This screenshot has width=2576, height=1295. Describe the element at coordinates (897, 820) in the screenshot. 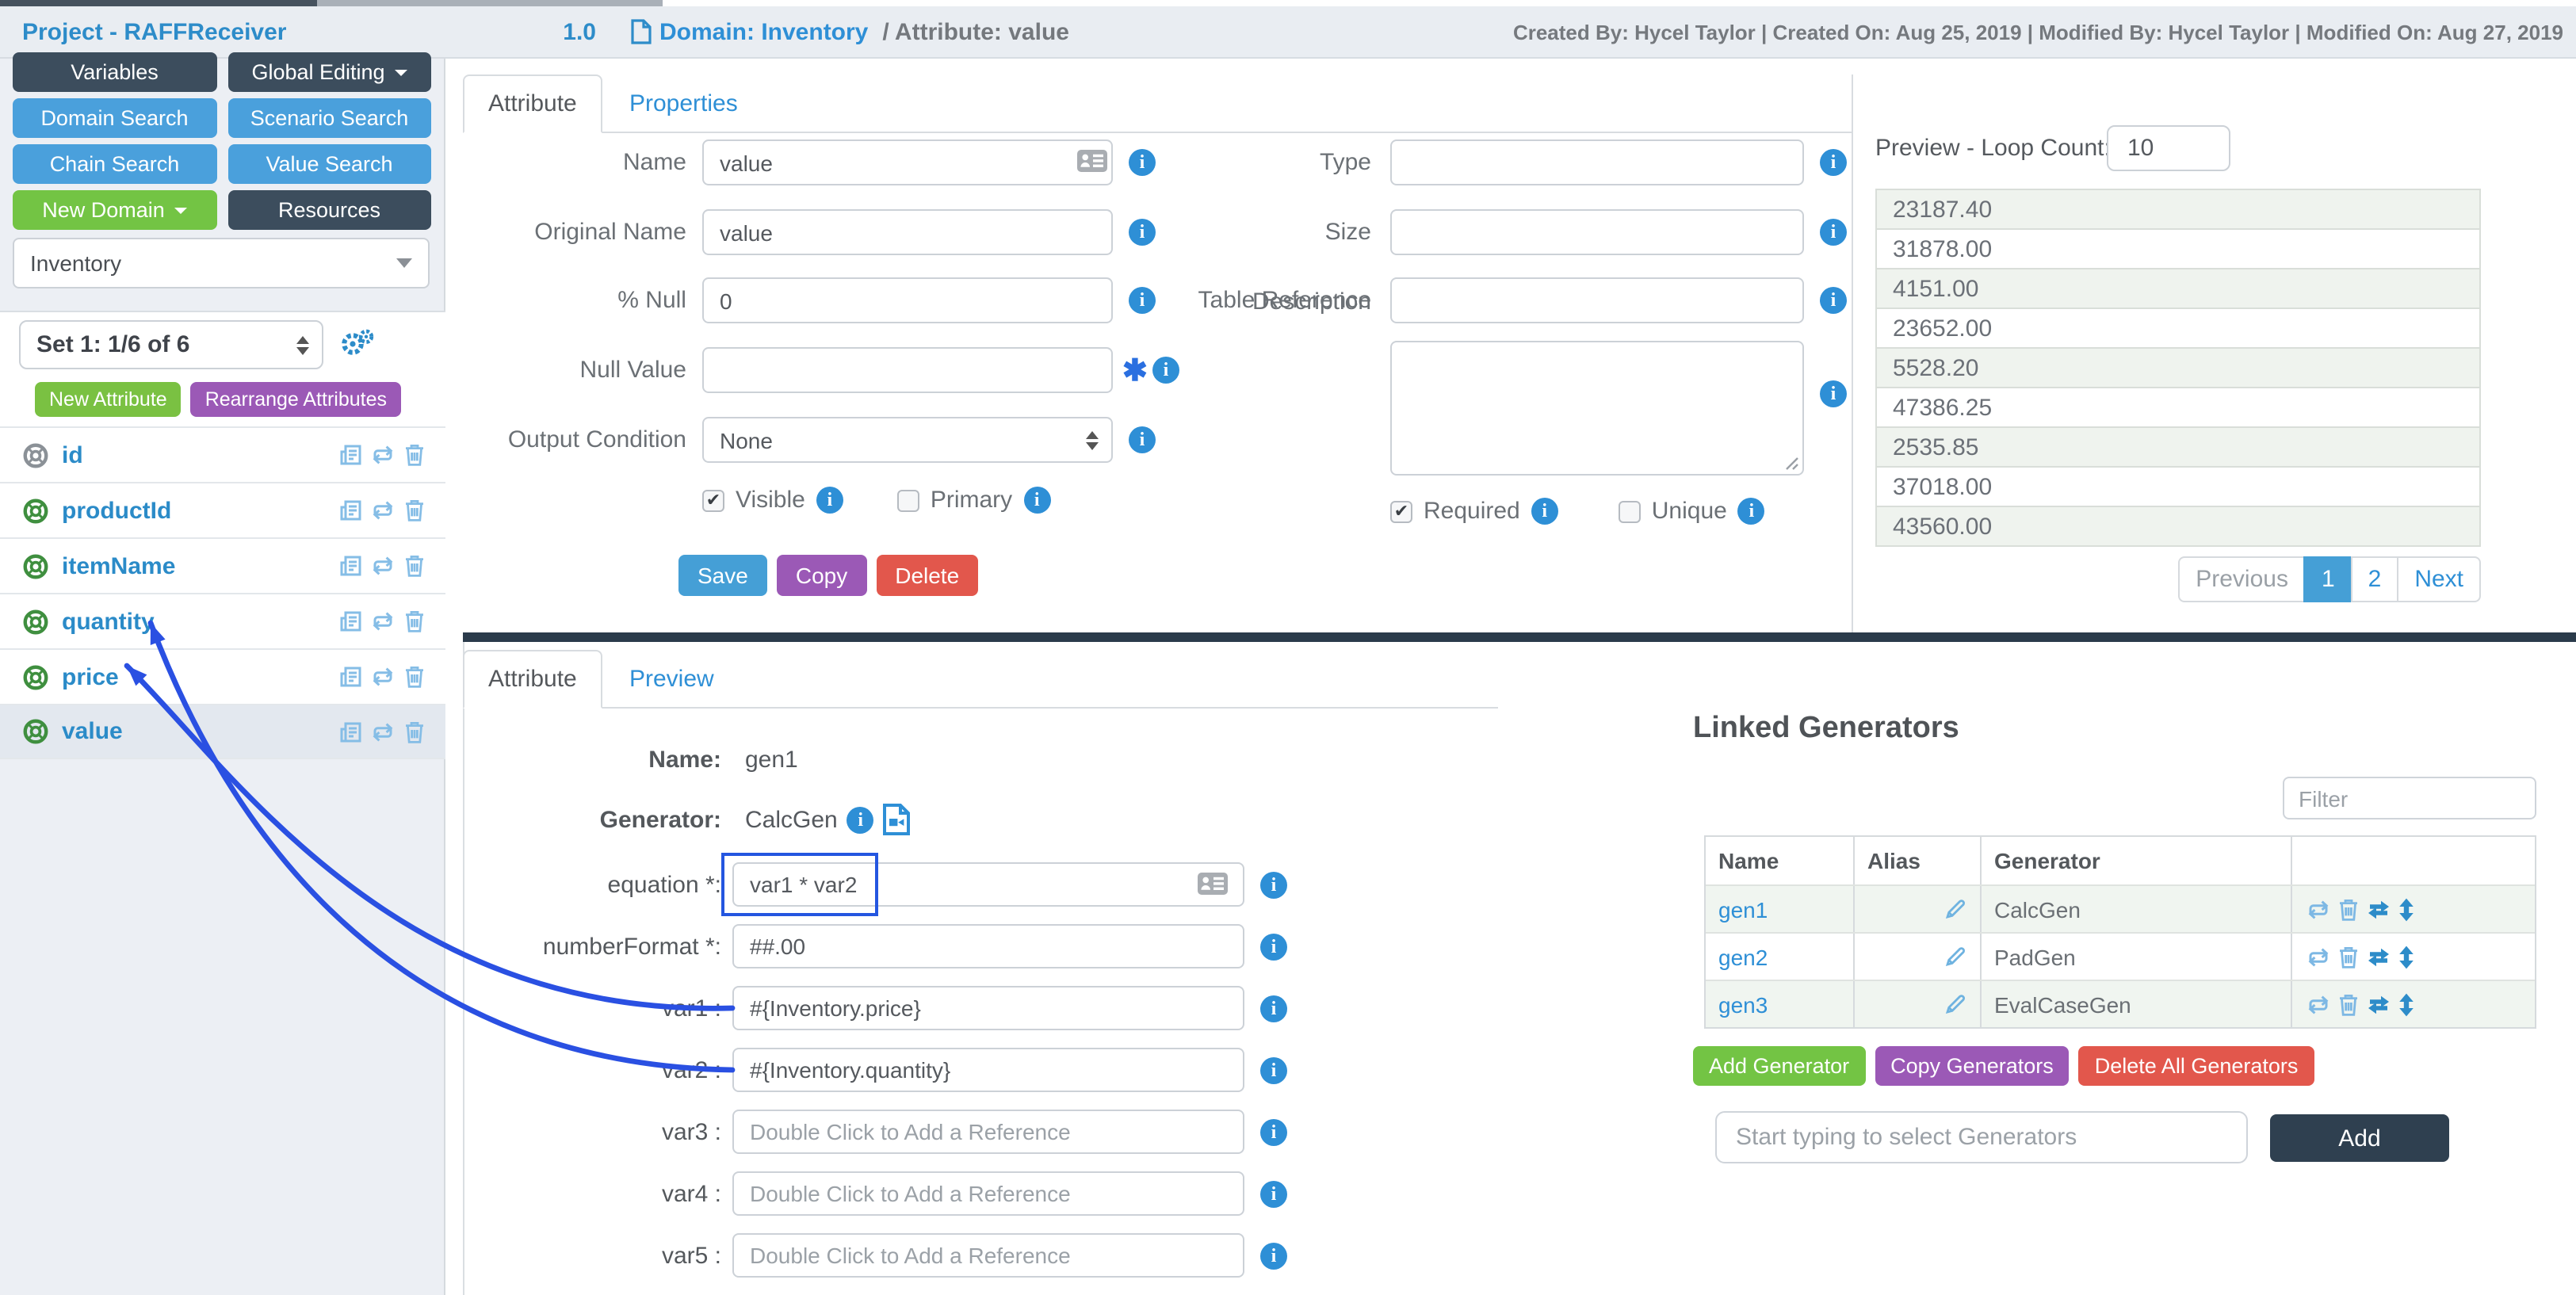

I see `video-doc-icon` at that location.